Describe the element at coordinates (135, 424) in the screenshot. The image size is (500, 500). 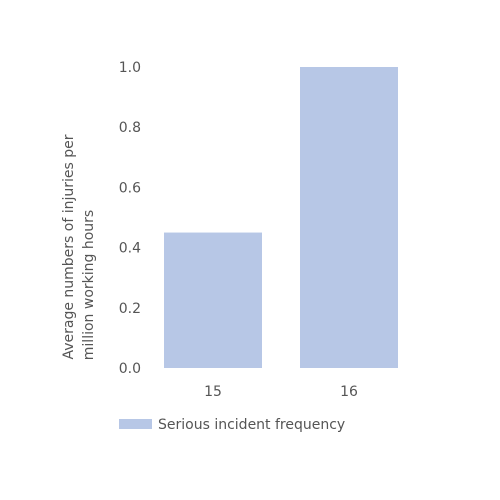
I see `legend-swatch` at that location.